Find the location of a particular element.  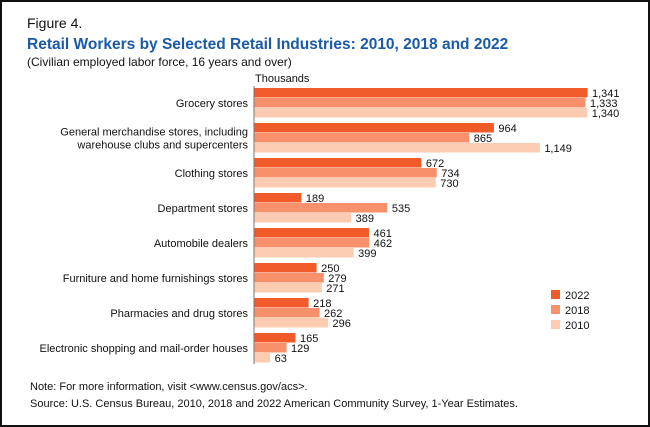

value-label: 189 is located at coordinates (315, 199).